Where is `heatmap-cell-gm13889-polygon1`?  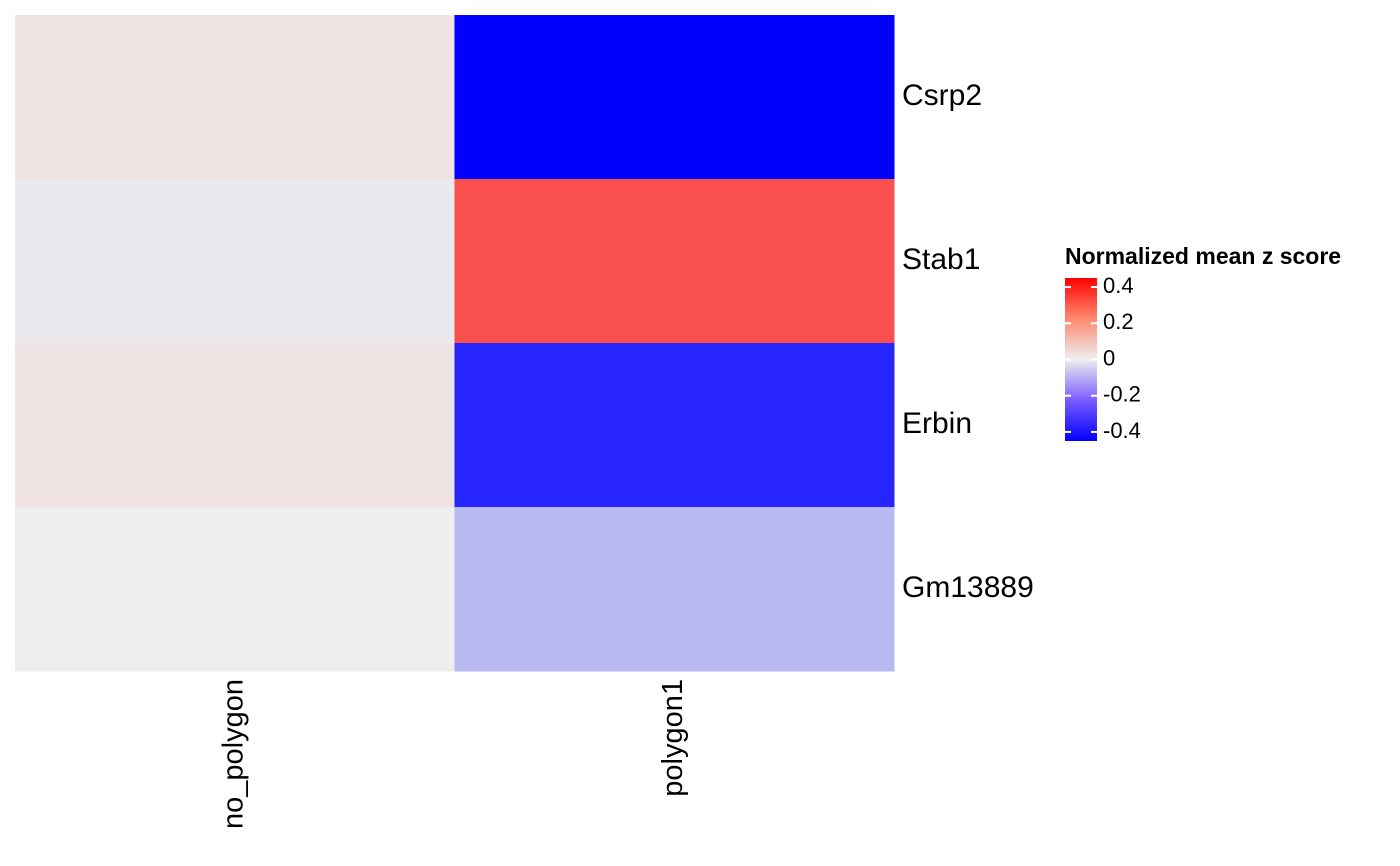 heatmap-cell-gm13889-polygon1 is located at coordinates (674, 589).